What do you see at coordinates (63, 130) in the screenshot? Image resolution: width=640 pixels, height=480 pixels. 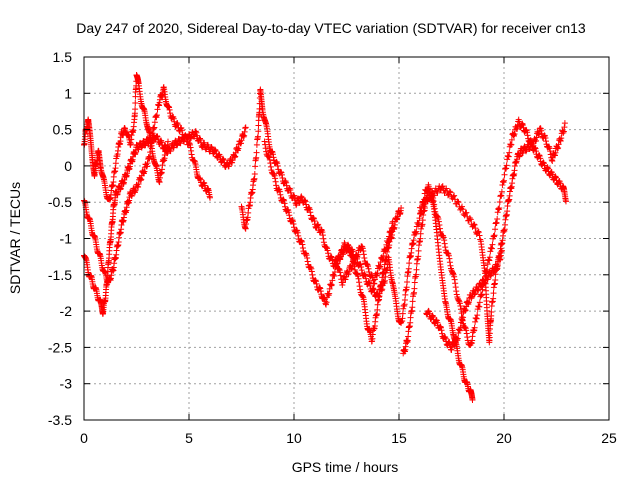 I see `y-tick-label: 0.5` at bounding box center [63, 130].